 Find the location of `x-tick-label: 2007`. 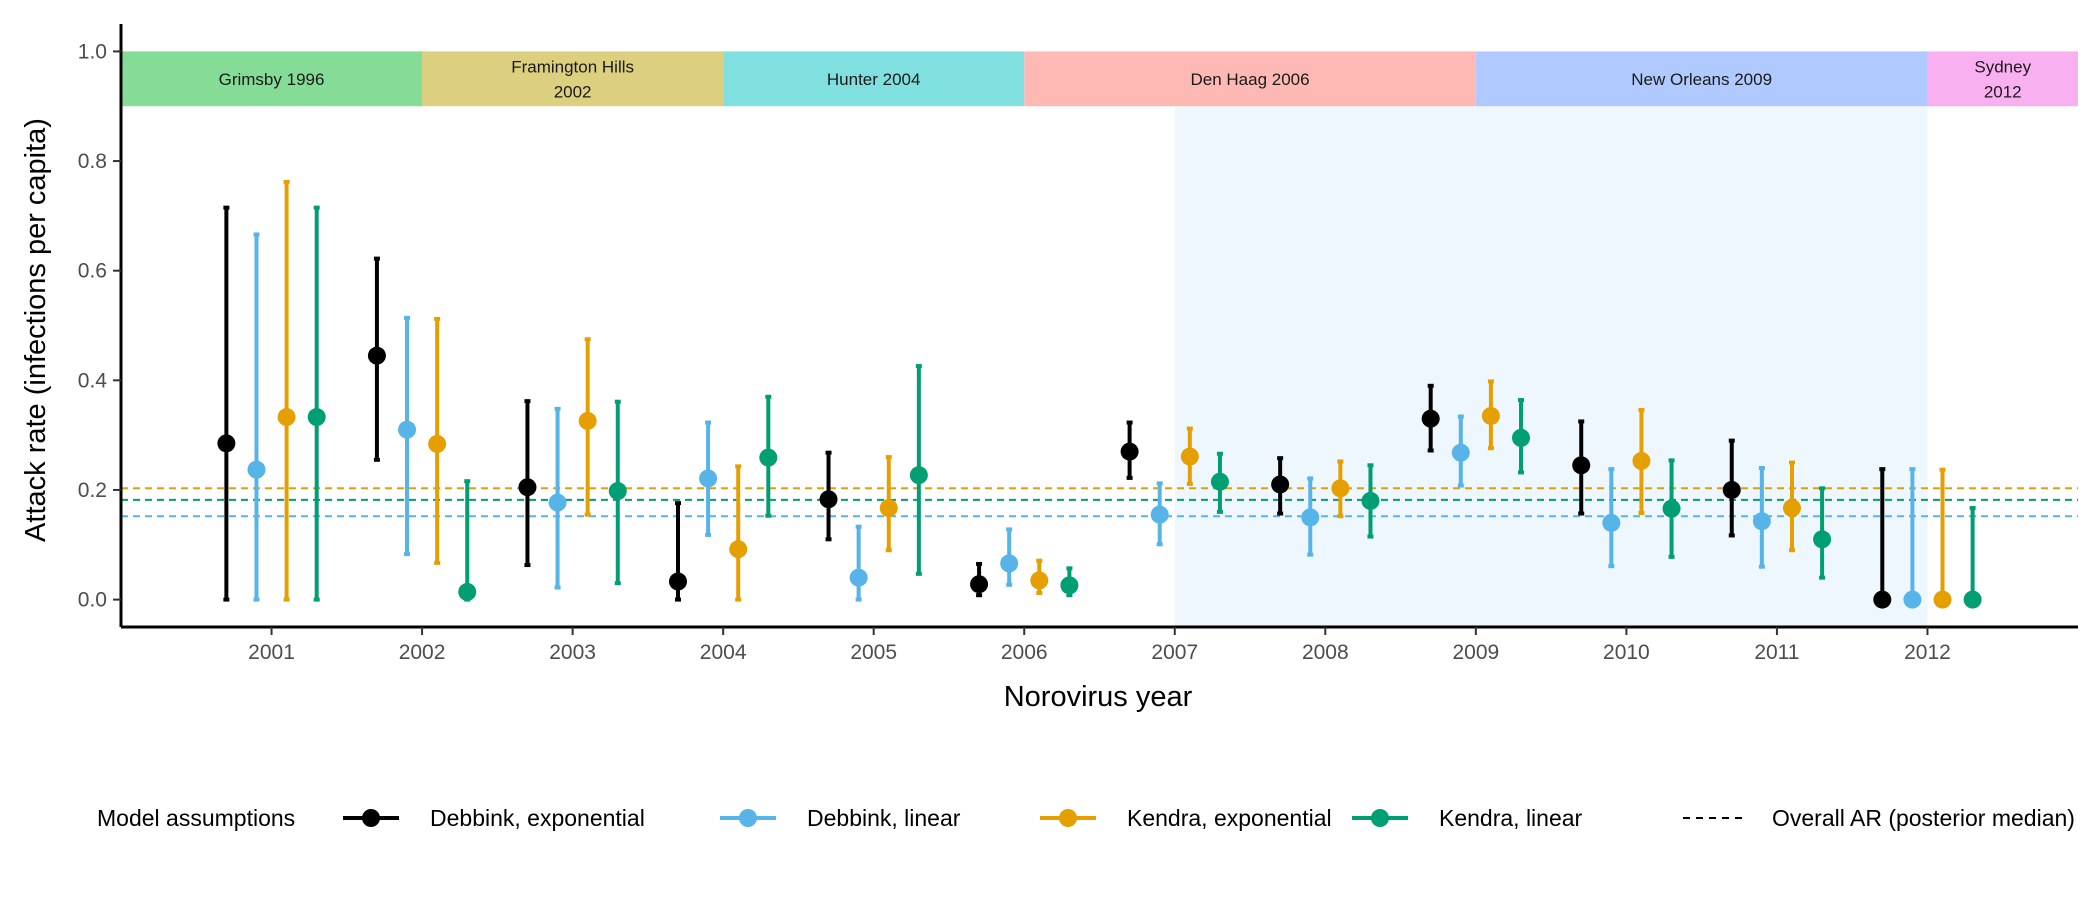

x-tick-label: 2007 is located at coordinates (1174, 652).